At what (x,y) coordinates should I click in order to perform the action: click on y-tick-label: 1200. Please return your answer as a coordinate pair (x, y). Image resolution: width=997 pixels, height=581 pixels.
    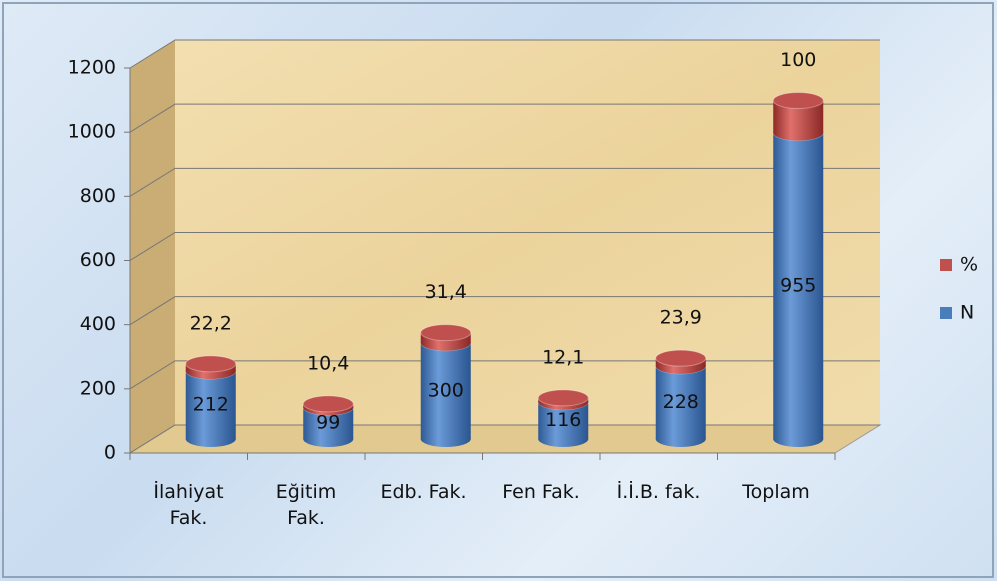
    Looking at the image, I should click on (92, 68).